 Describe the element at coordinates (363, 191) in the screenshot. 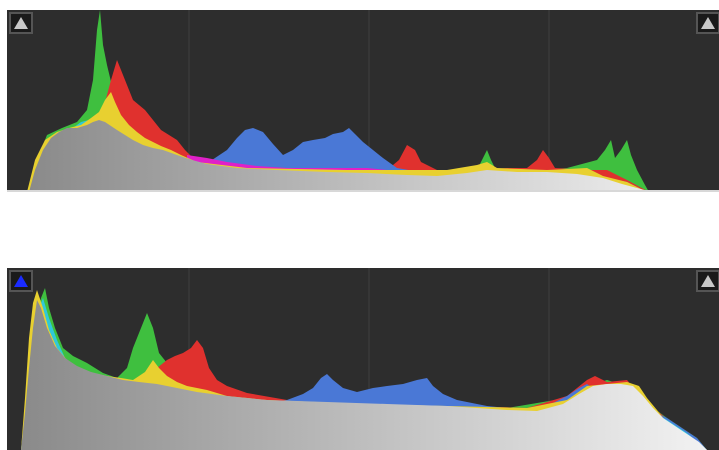

I see `histogram-baseline` at that location.